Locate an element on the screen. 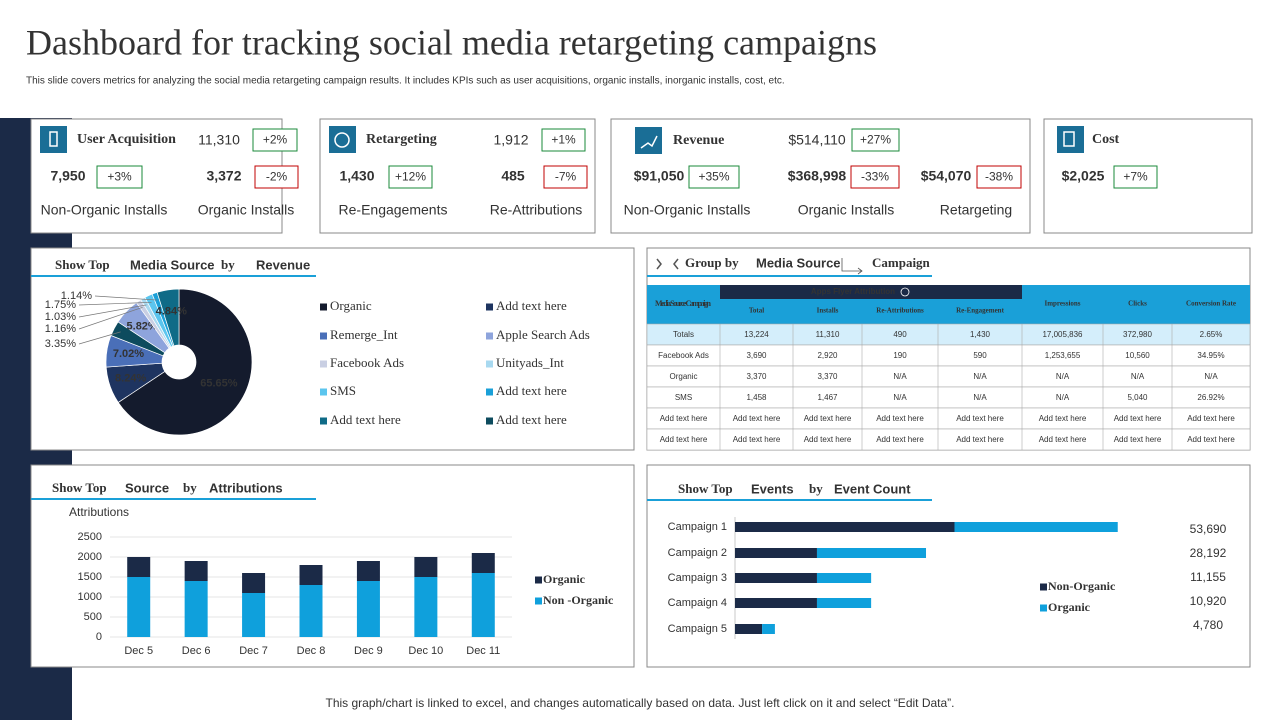 The image size is (1280, 720). kpi-title: User Acquisition is located at coordinates (126, 139).